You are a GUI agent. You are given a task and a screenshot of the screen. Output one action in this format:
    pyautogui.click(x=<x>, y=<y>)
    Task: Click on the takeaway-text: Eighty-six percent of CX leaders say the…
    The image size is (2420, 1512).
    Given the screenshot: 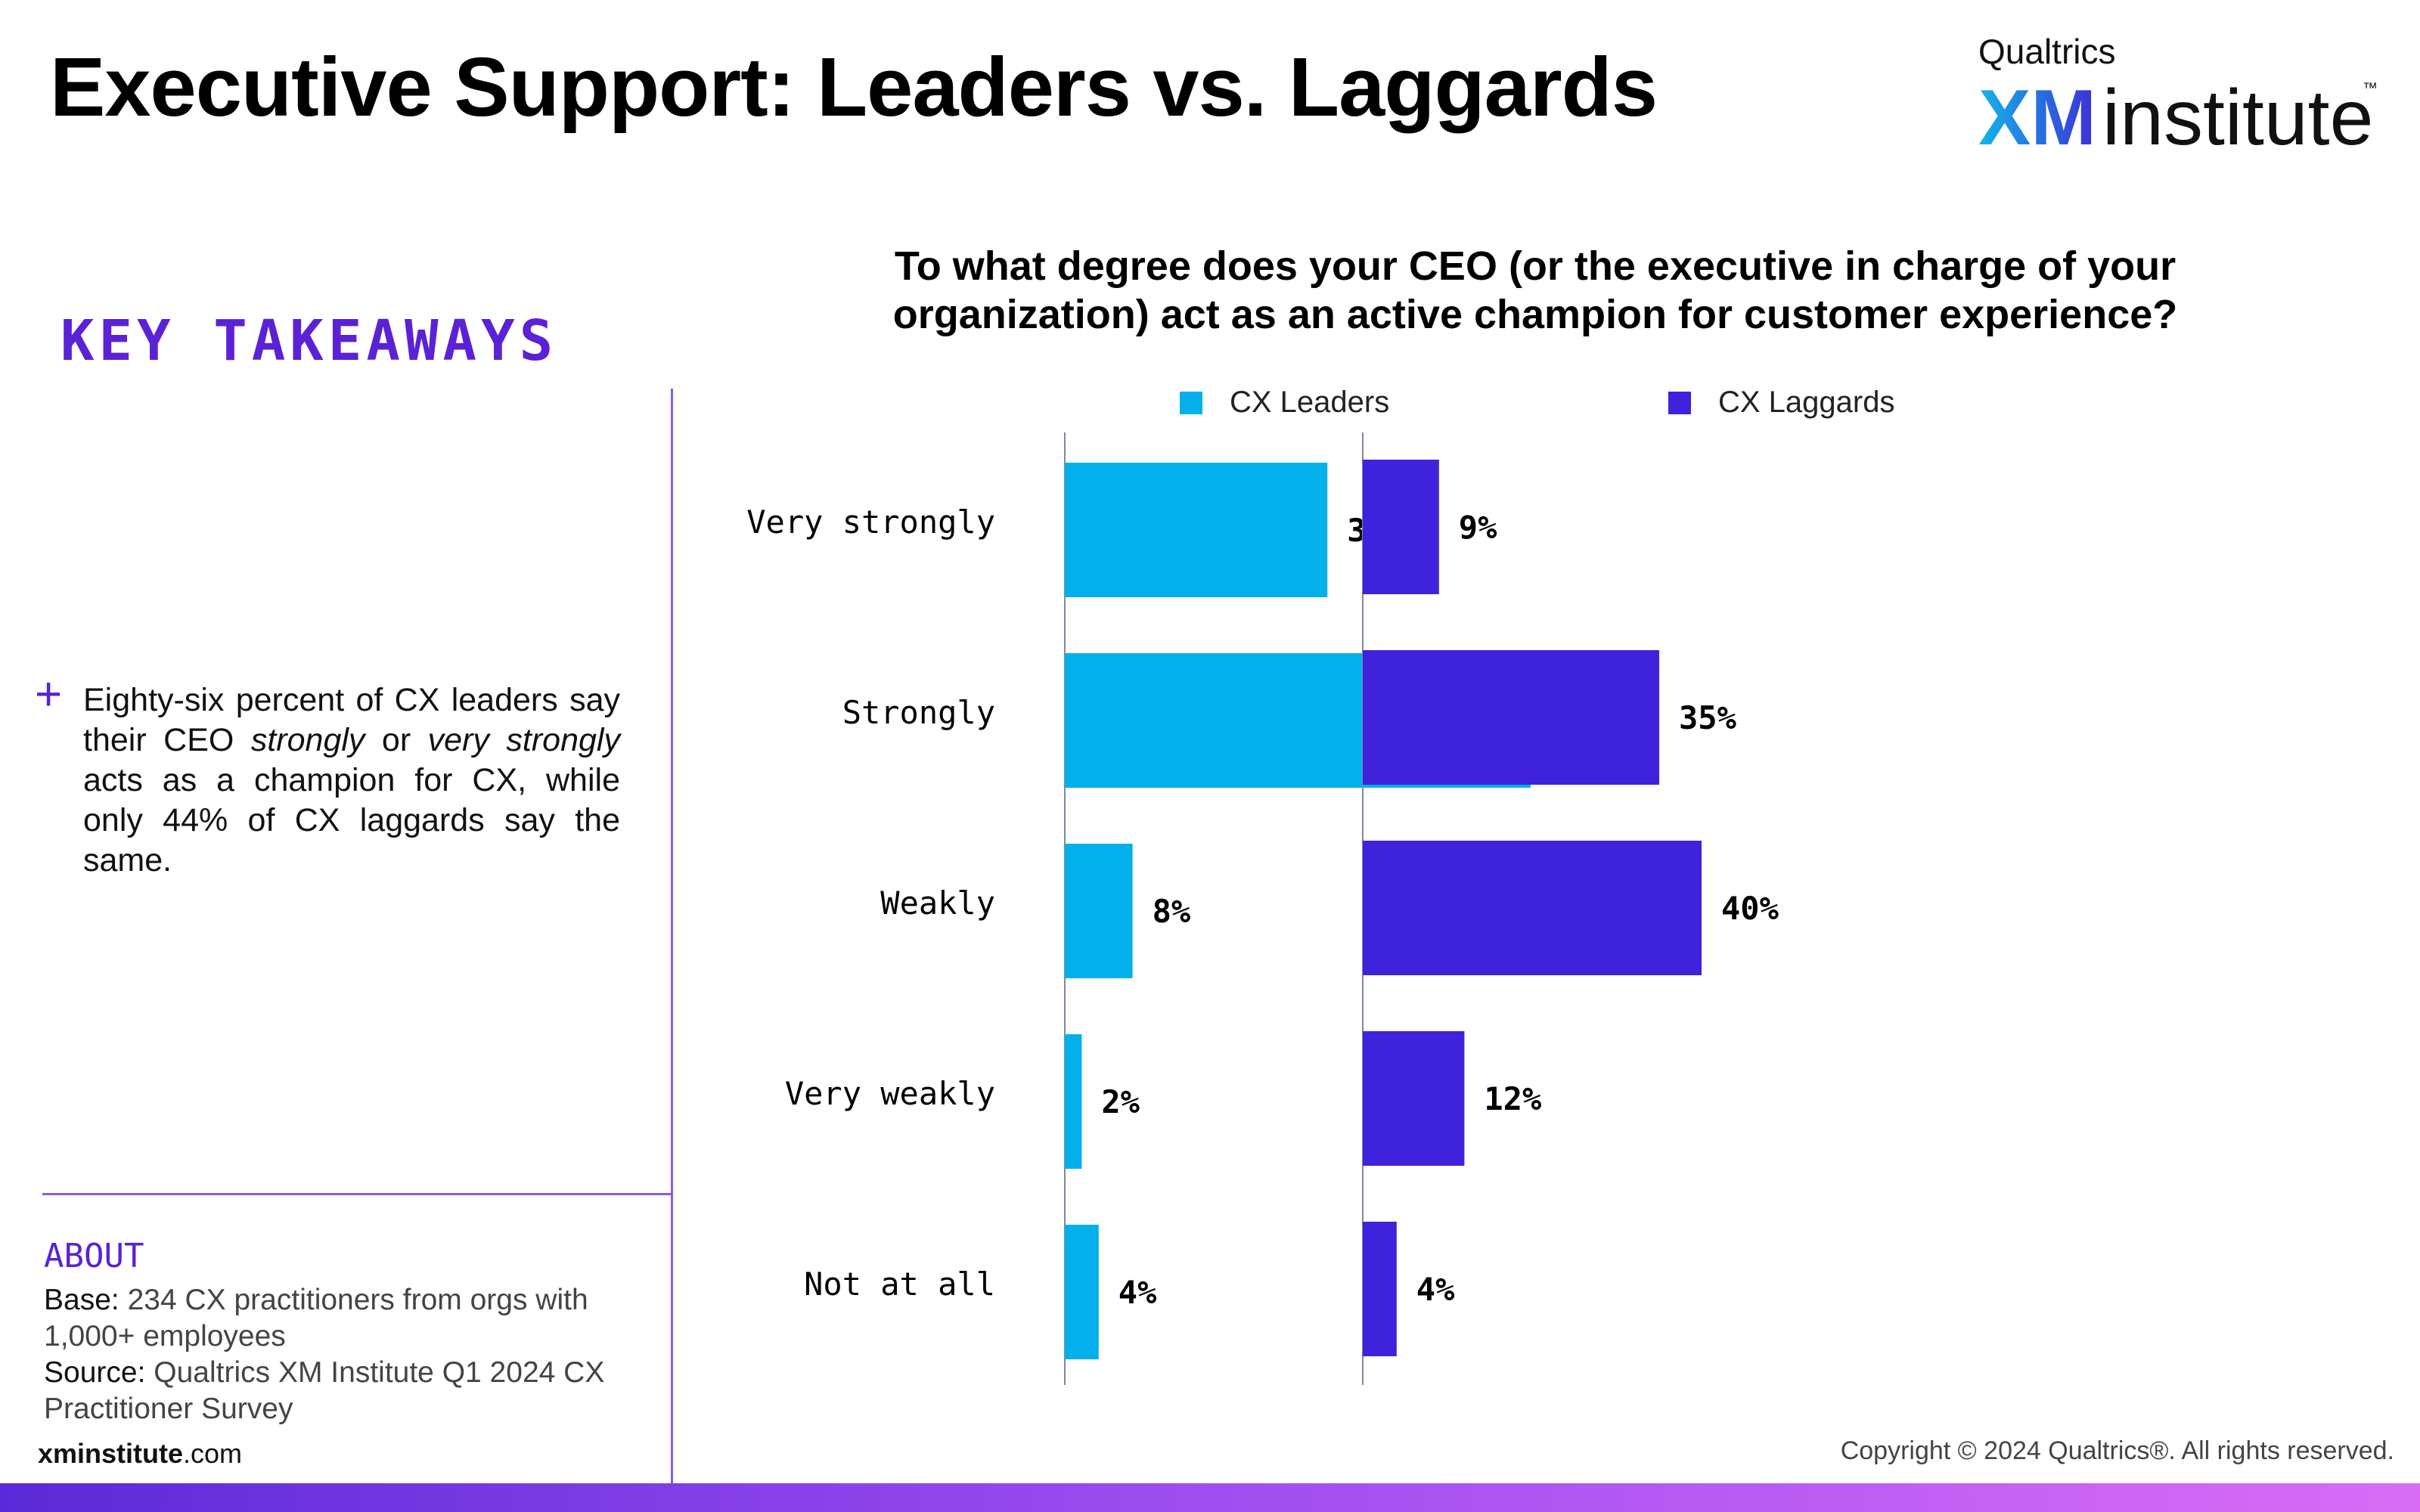 What is the action you would take?
    pyautogui.click(x=351, y=780)
    